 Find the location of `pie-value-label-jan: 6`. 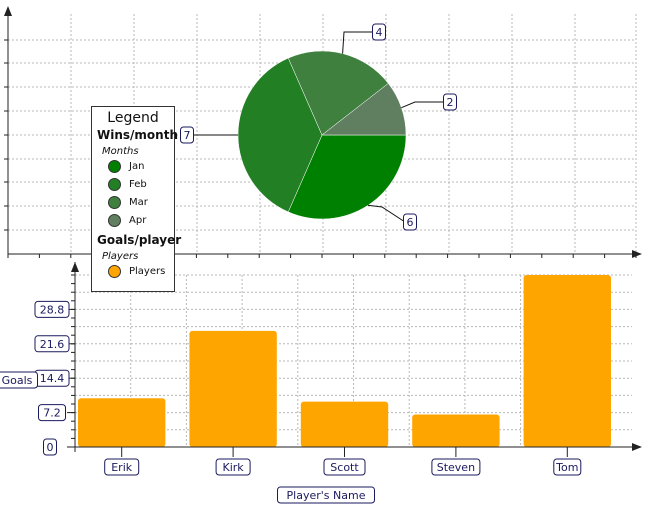

pie-value-label-jan: 6 is located at coordinates (410, 222).